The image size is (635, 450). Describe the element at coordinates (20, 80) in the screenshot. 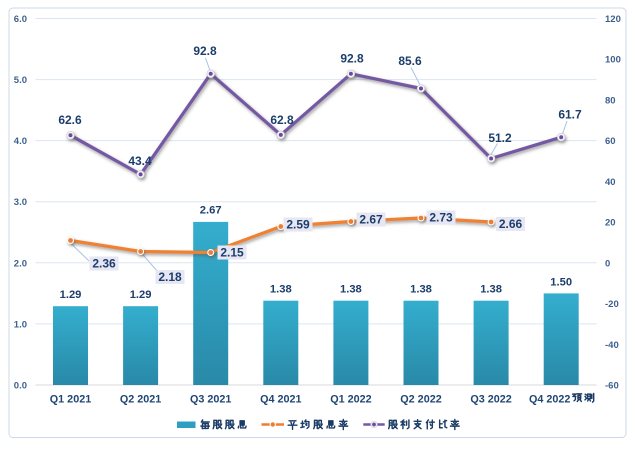

I see `svg-text: 5.0` at that location.